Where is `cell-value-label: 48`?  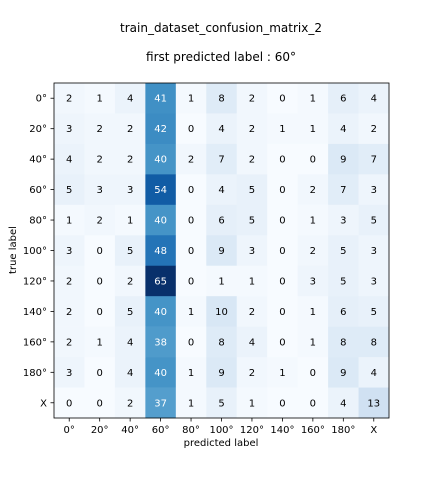 cell-value-label: 48 is located at coordinates (160, 251).